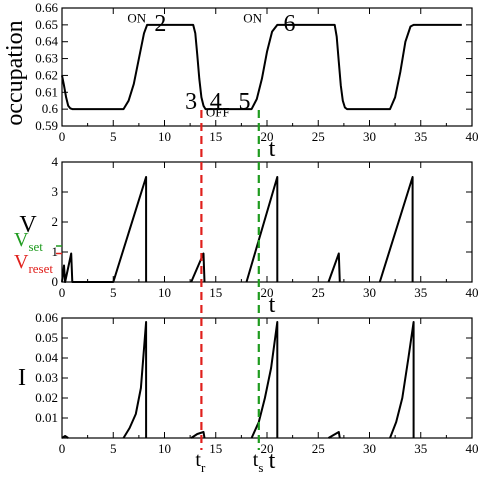  What do you see at coordinates (160, 24) in the screenshot?
I see `annotation-2: 2` at bounding box center [160, 24].